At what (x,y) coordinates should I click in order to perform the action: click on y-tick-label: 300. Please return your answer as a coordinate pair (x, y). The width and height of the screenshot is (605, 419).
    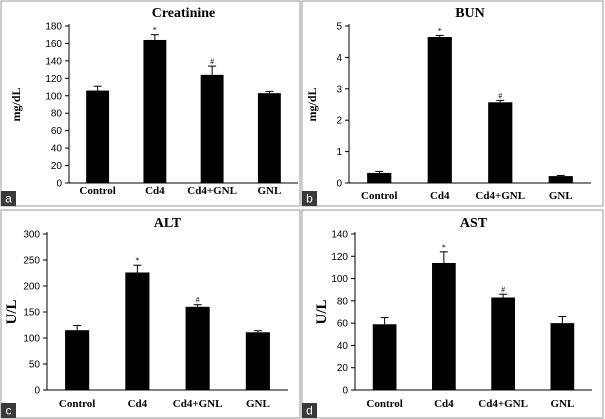
    Looking at the image, I should click on (31, 235).